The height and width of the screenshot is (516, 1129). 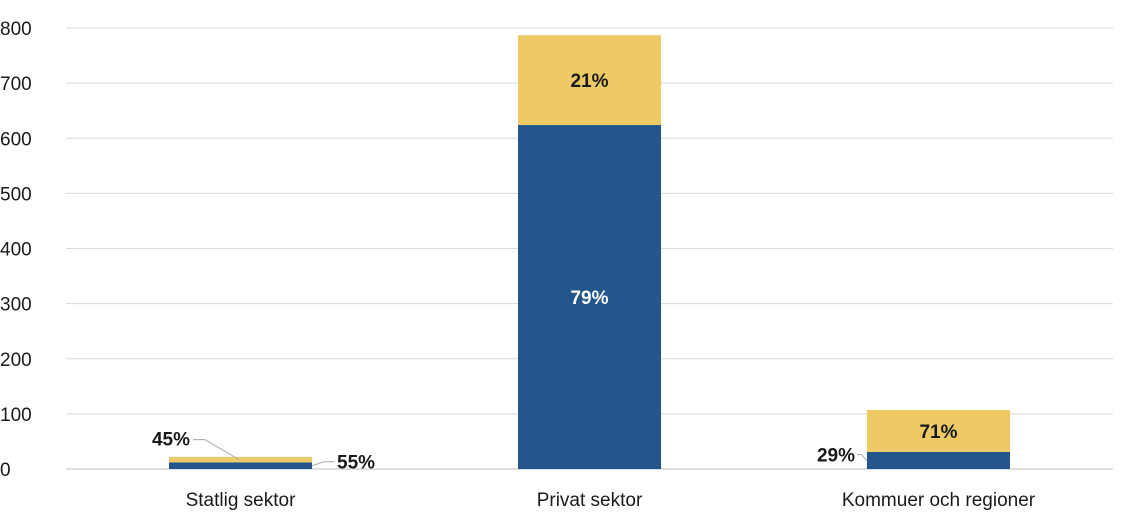 What do you see at coordinates (836, 455) in the screenshot?
I see `data-label: 29%` at bounding box center [836, 455].